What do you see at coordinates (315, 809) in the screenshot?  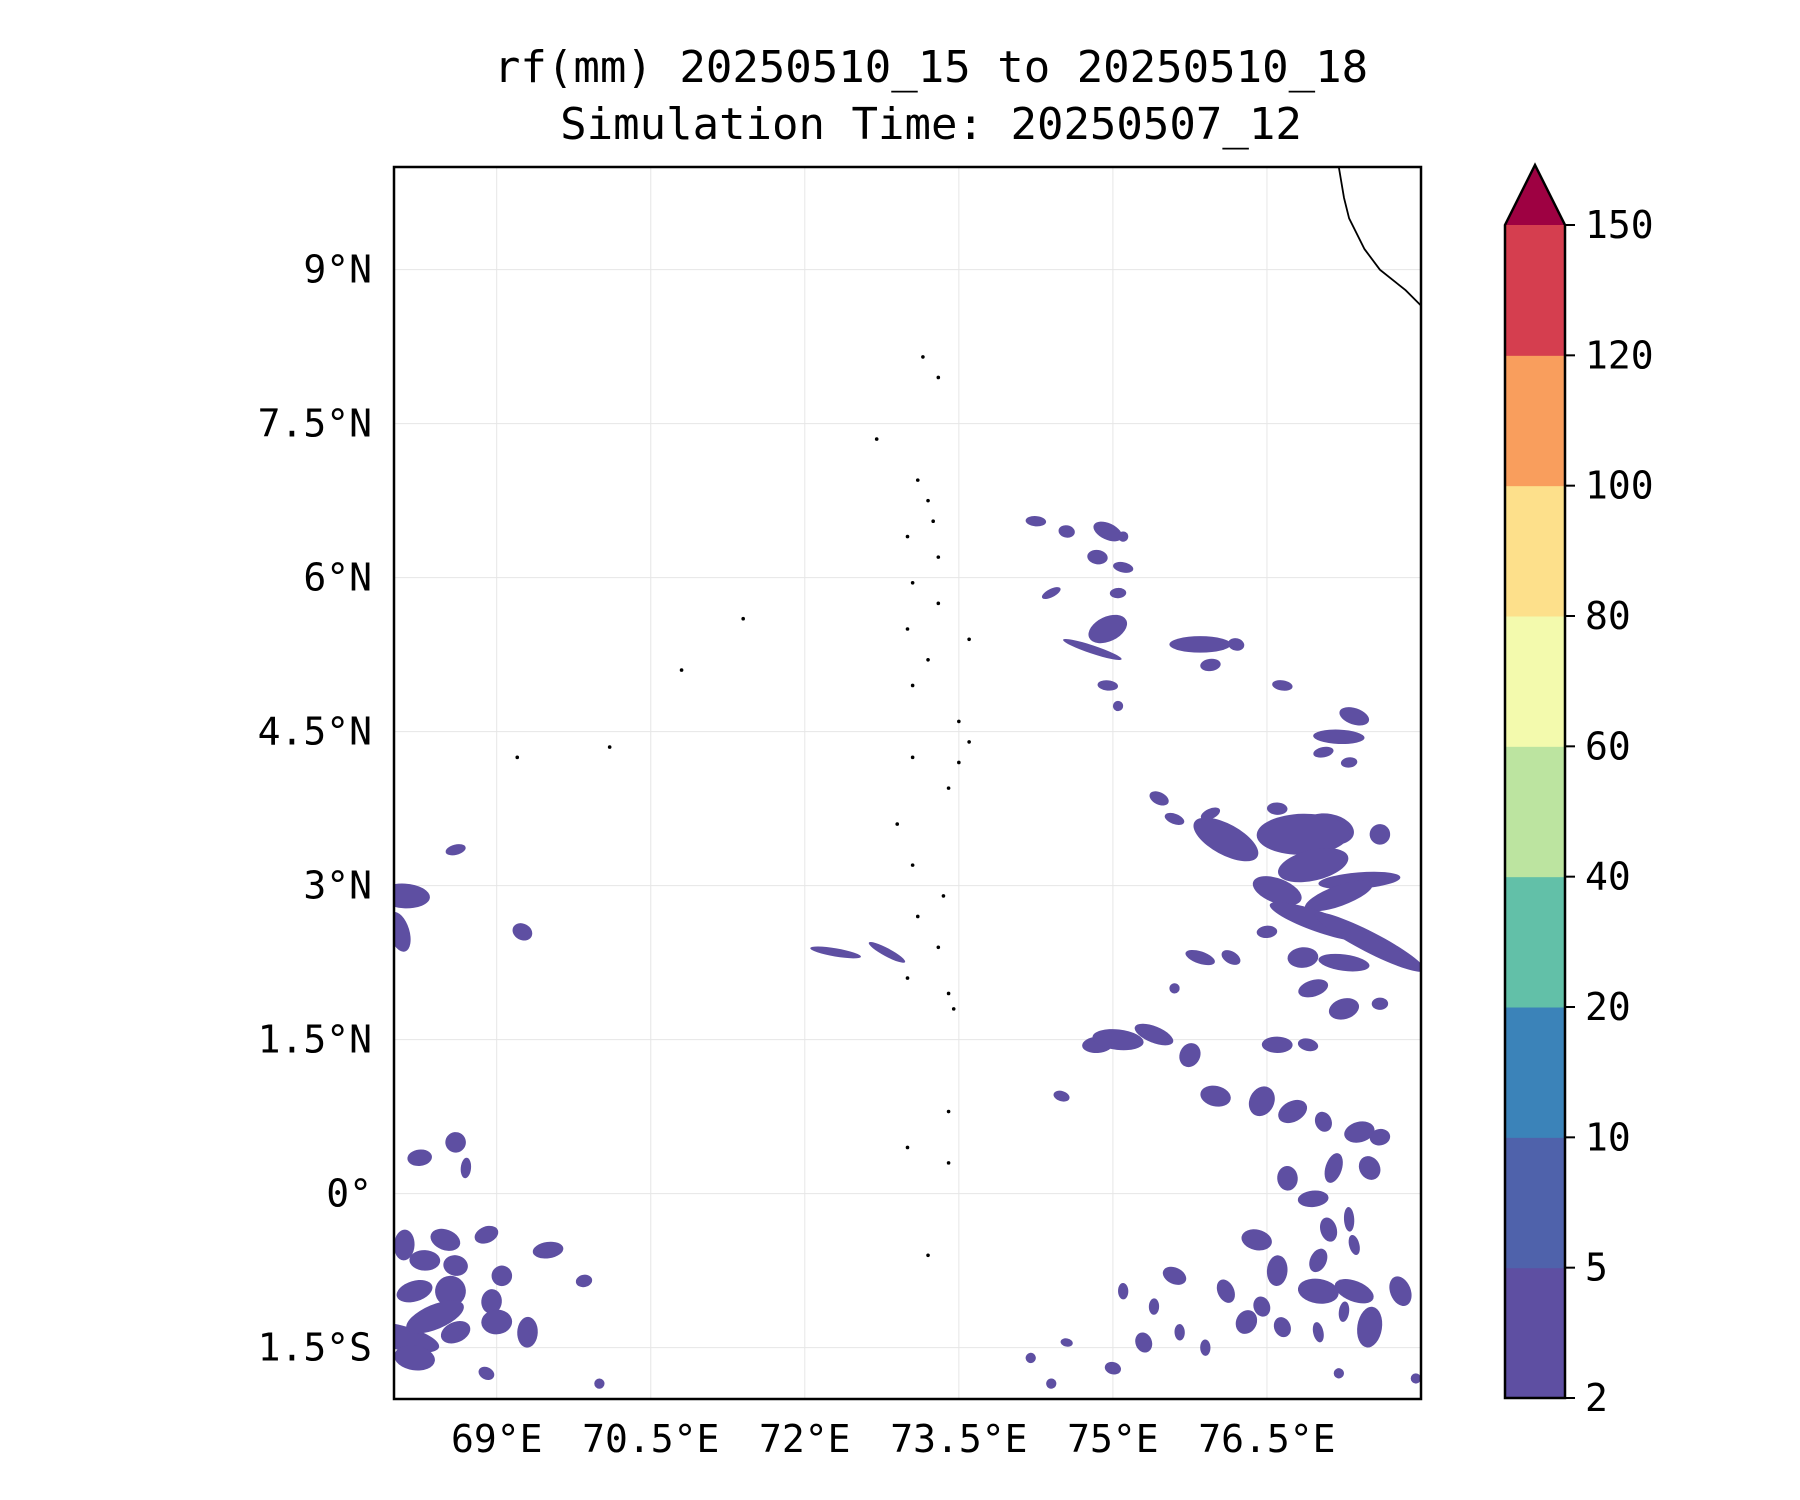 I see `latitude-tick-labels: 9°N 7.5°N 6°N 4.5°N 3°N 1.5°N 0° 1.5°S` at bounding box center [315, 809].